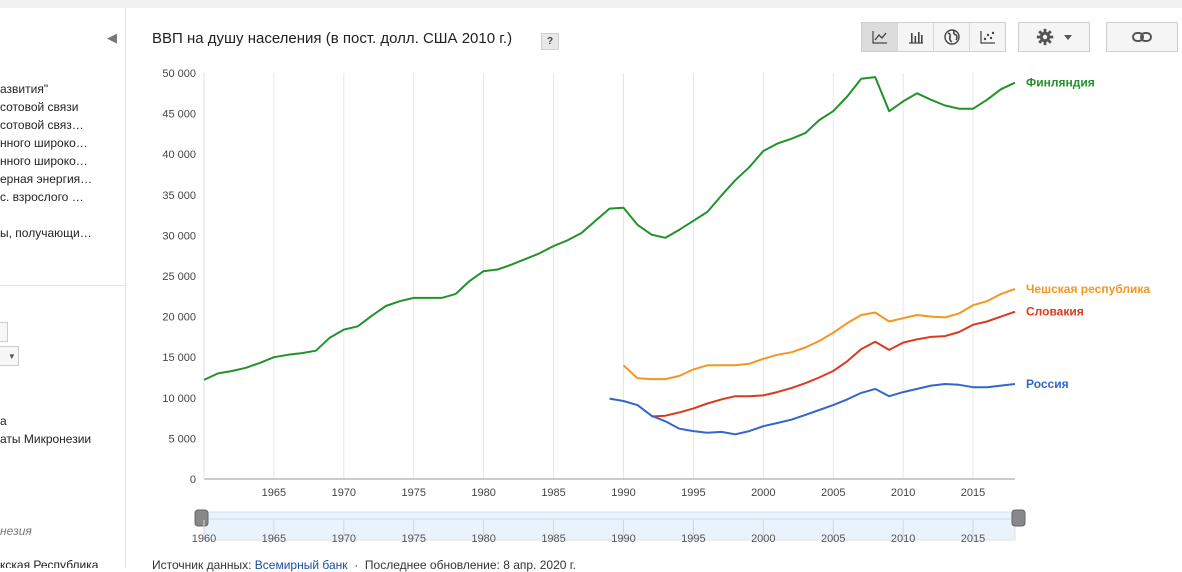 This screenshot has height=572, width=1182. I want to click on range-label: 1965, so click(274, 539).